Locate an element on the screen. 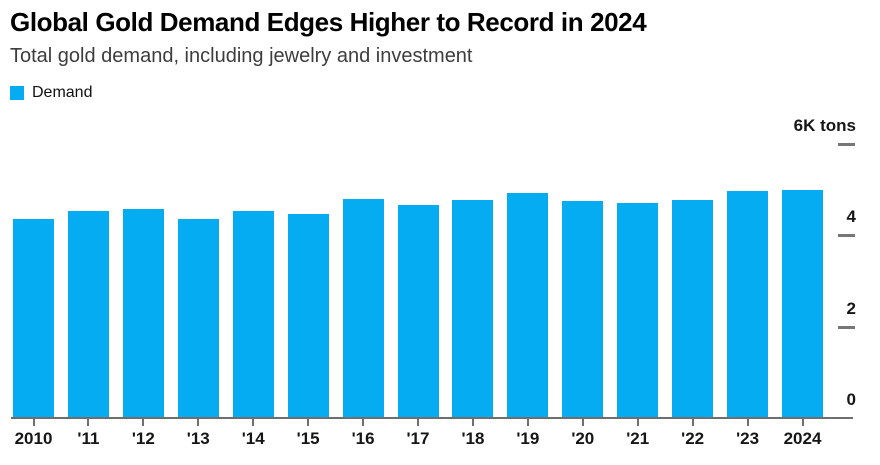 Image resolution: width=880 pixels, height=465 pixels. legend-swatch-demand is located at coordinates (17, 93).